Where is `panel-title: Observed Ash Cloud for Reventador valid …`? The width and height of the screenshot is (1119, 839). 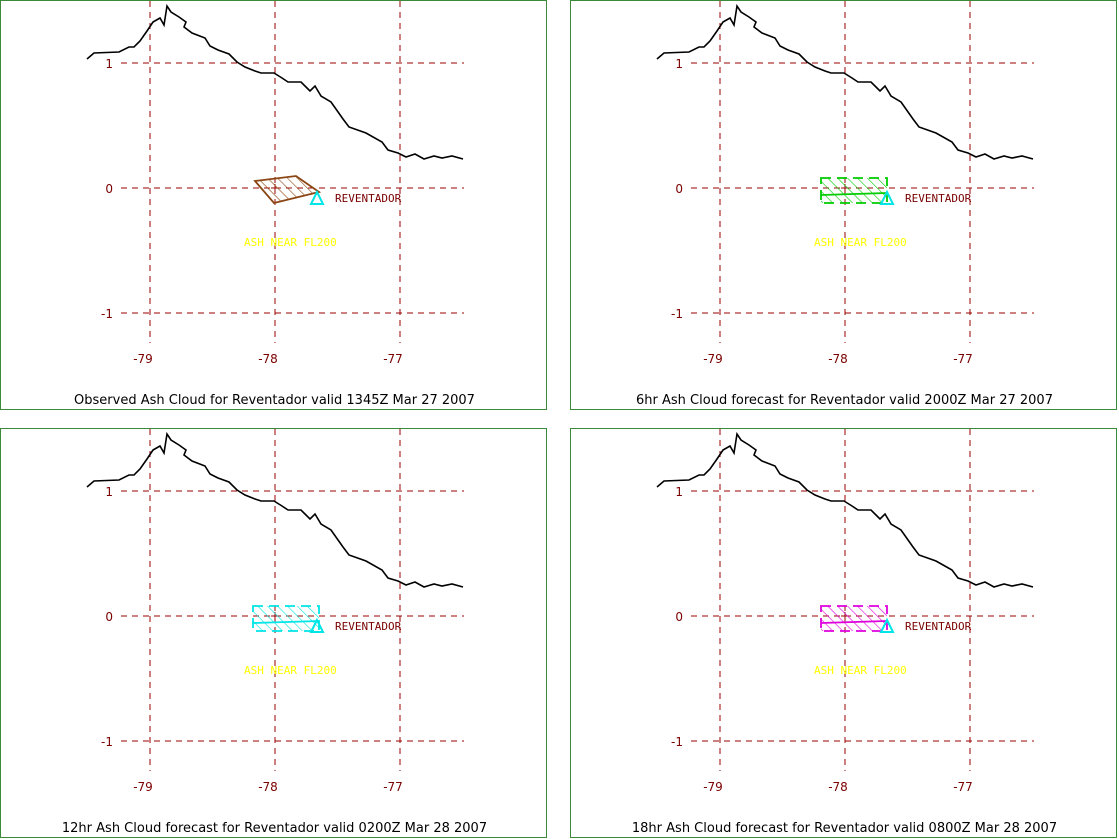 panel-title: Observed Ash Cloud for Reventador valid … is located at coordinates (274, 400).